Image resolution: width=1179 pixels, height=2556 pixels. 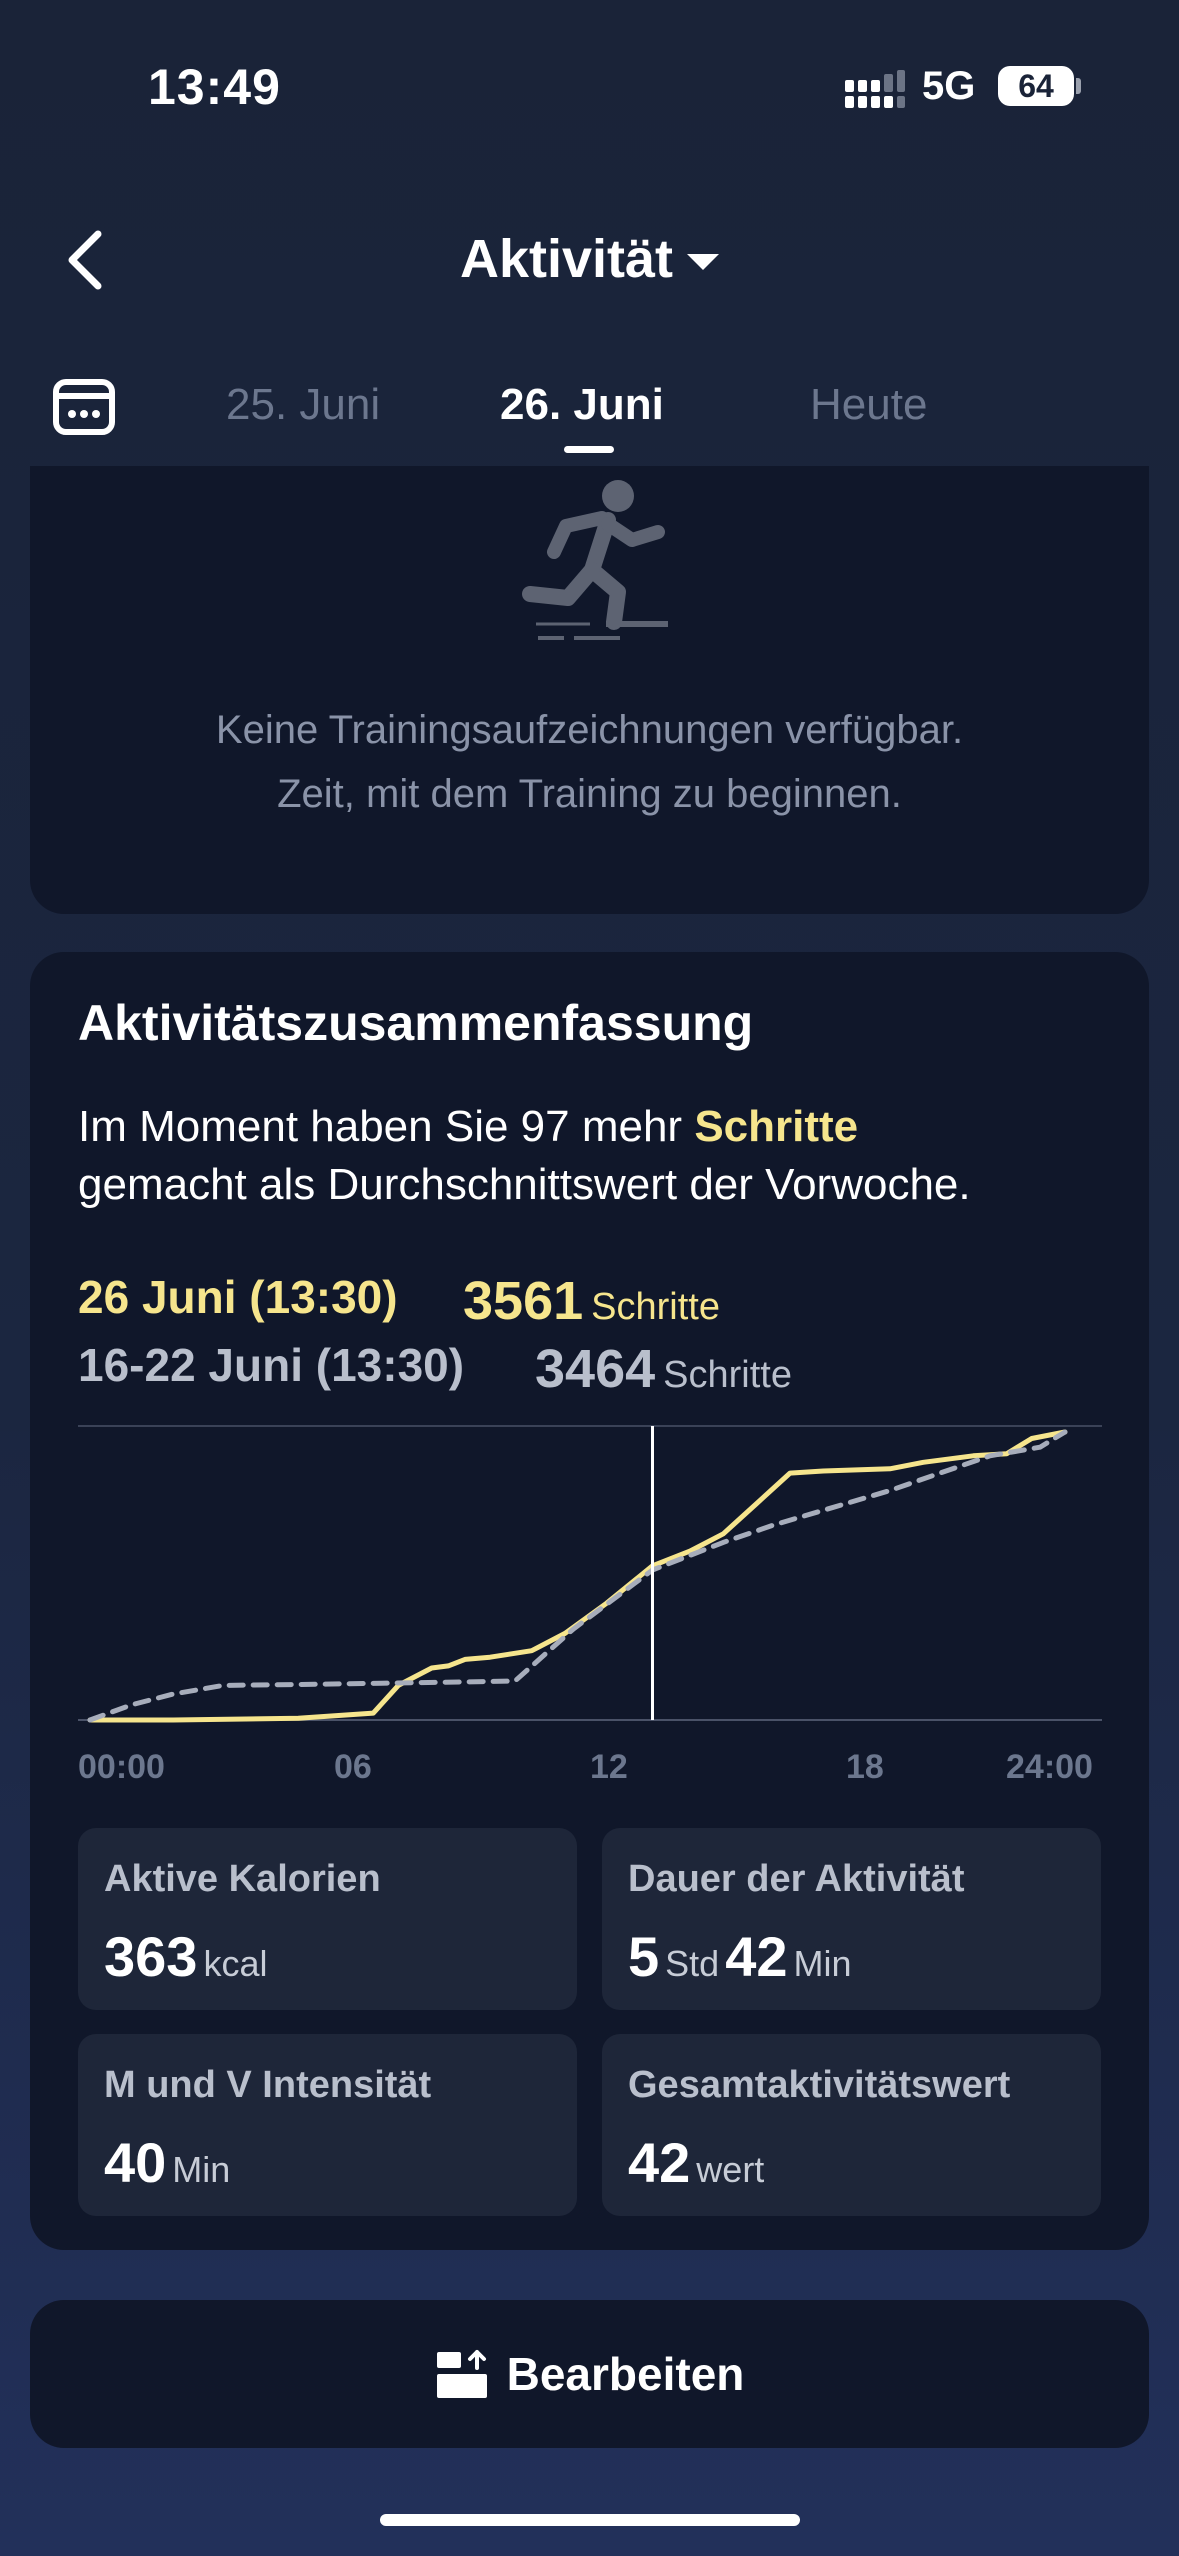 I want to click on stat-unit: Std, so click(x=692, y=1963).